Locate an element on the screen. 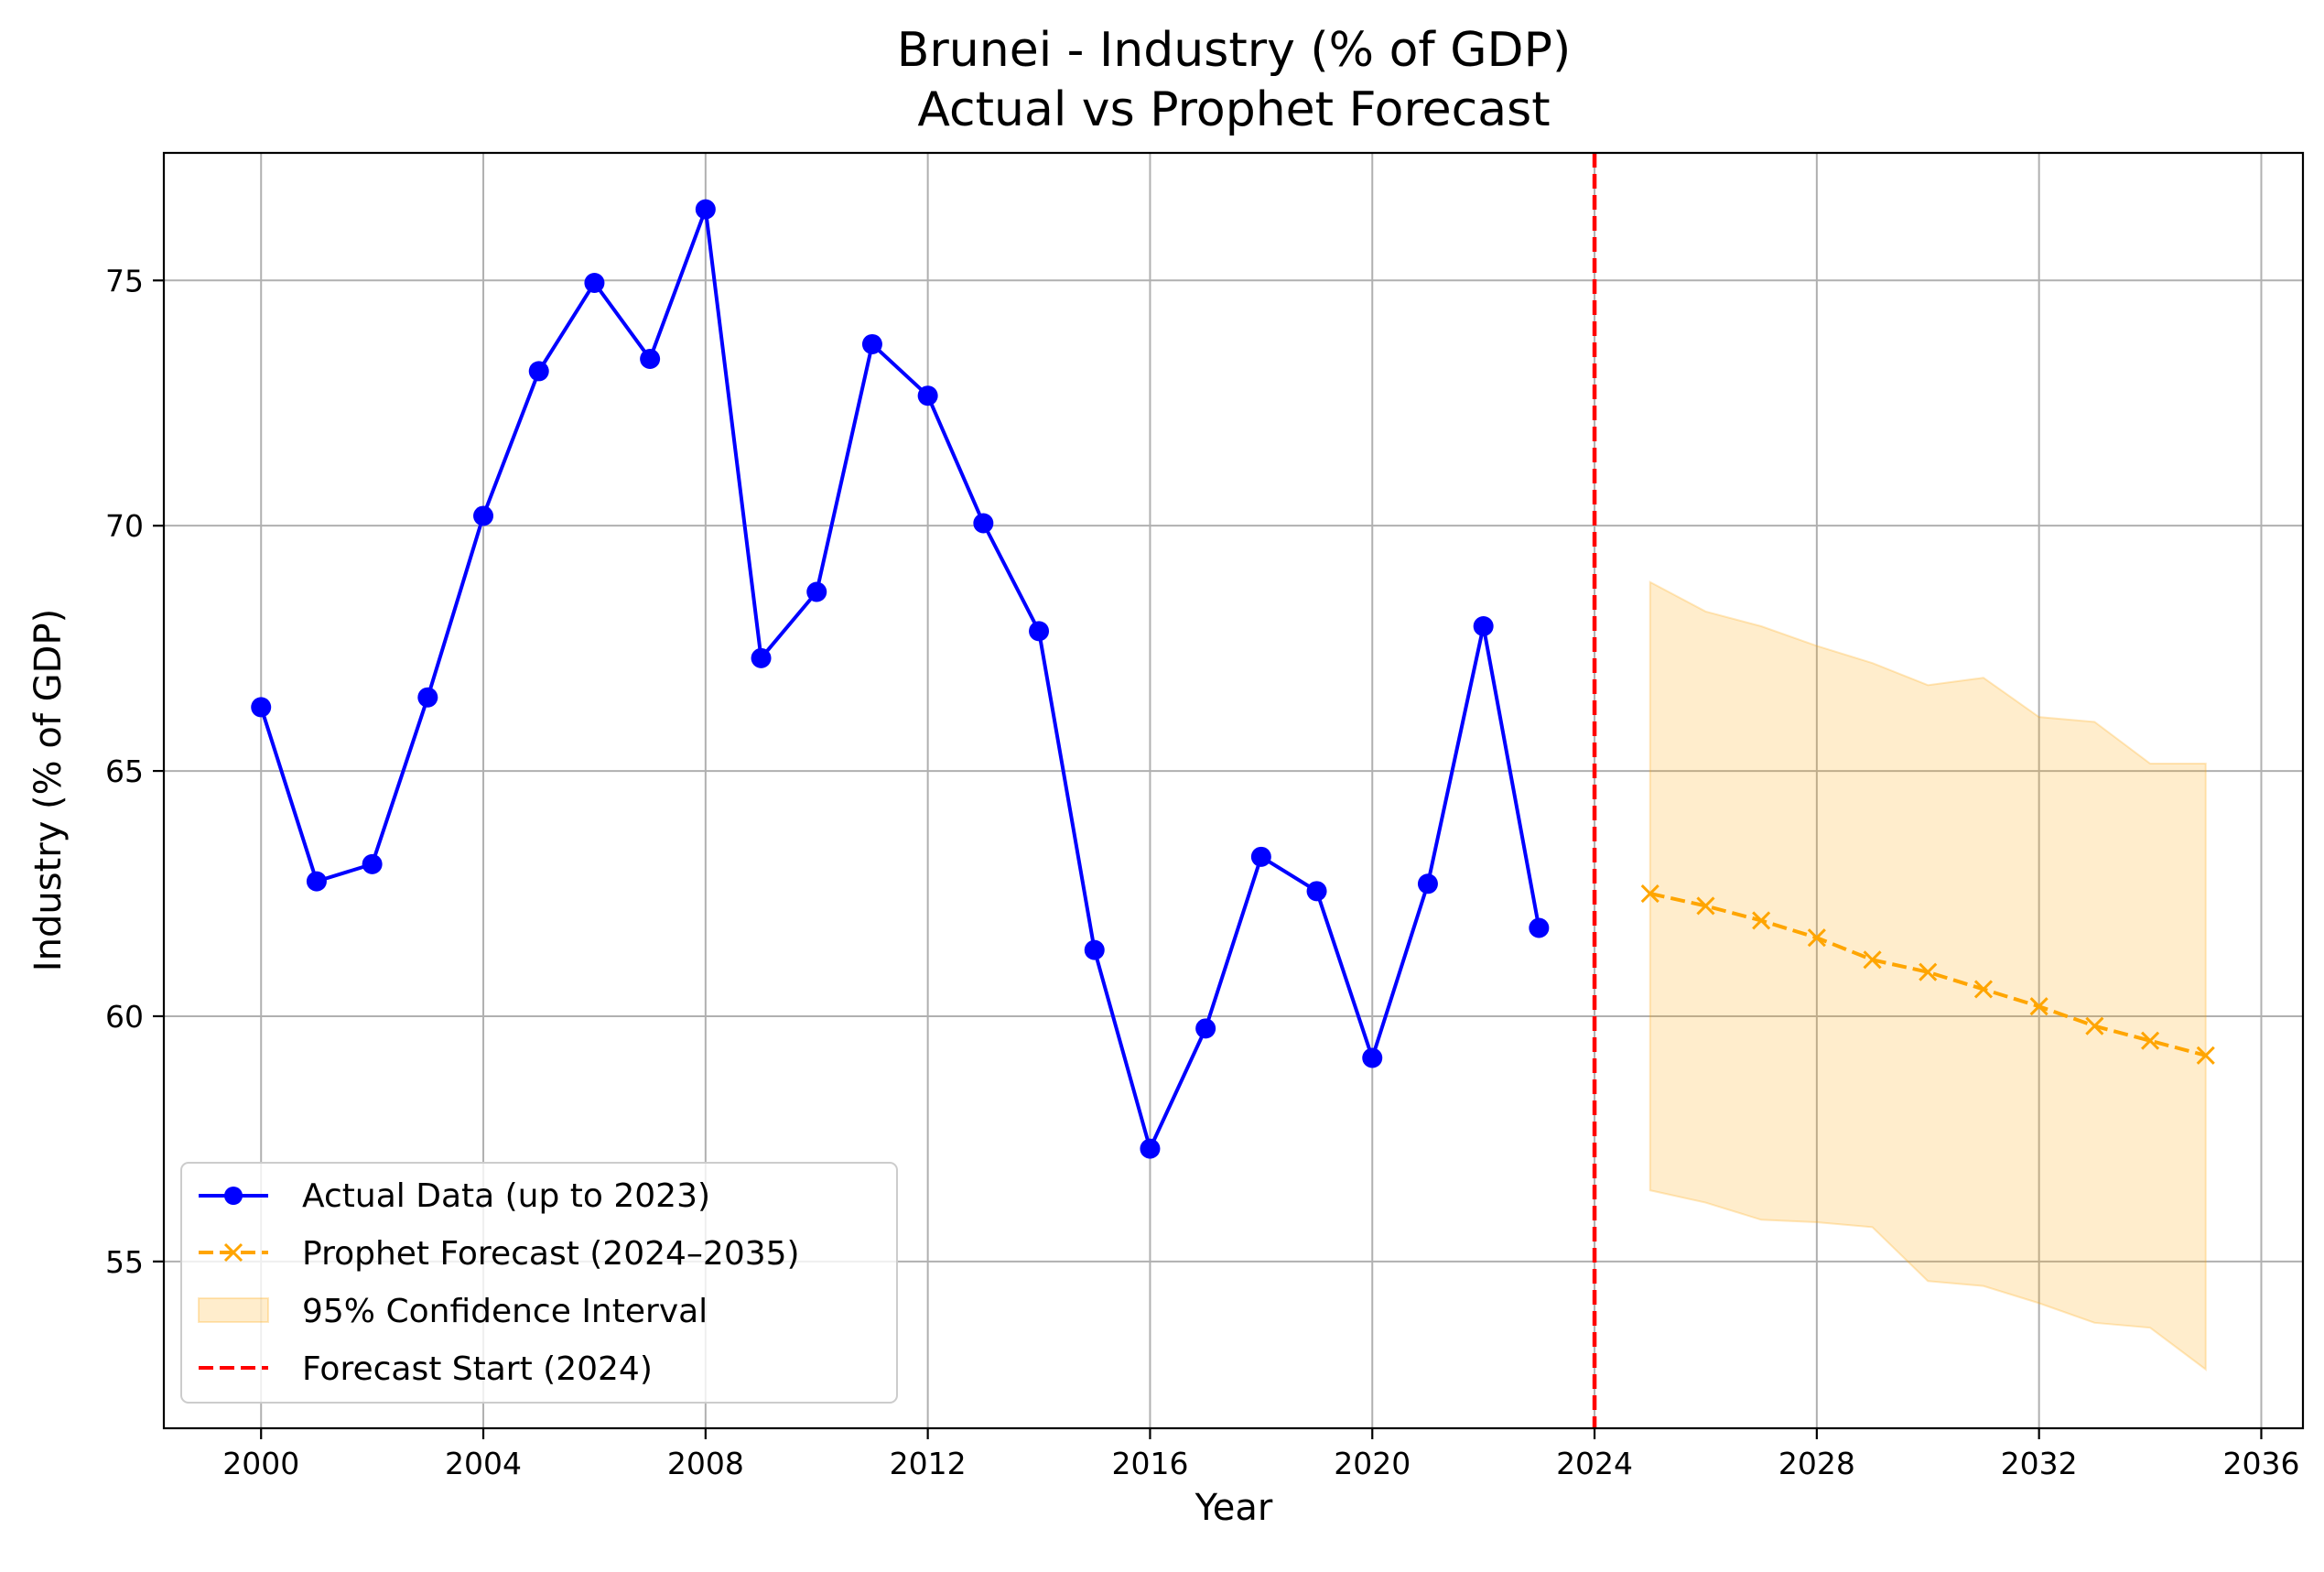  legend-forecast-label: Prophet Forecast (2024–2035) is located at coordinates (551, 1254).